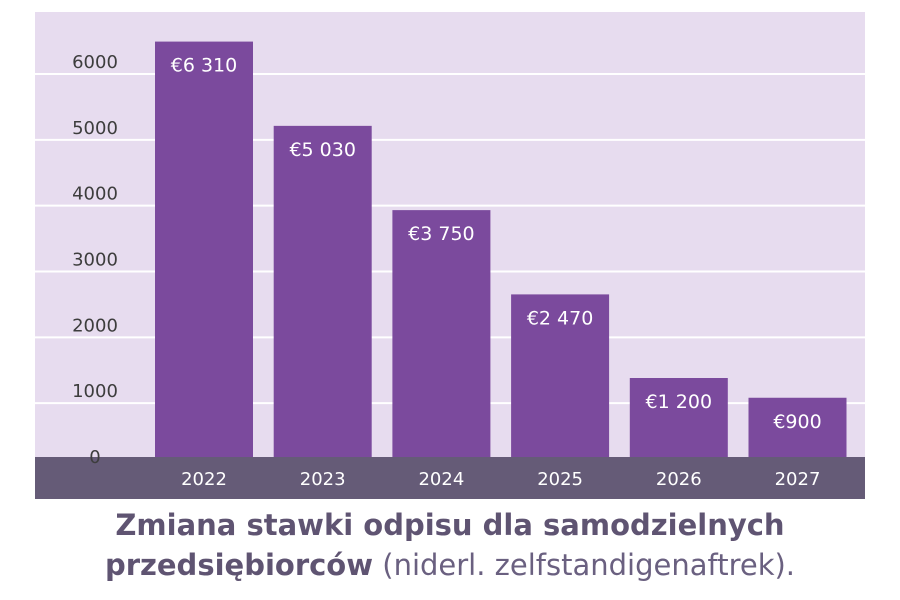 The height and width of the screenshot is (600, 900). What do you see at coordinates (204, 479) in the screenshot?
I see `x-tick-label: 2022` at bounding box center [204, 479].